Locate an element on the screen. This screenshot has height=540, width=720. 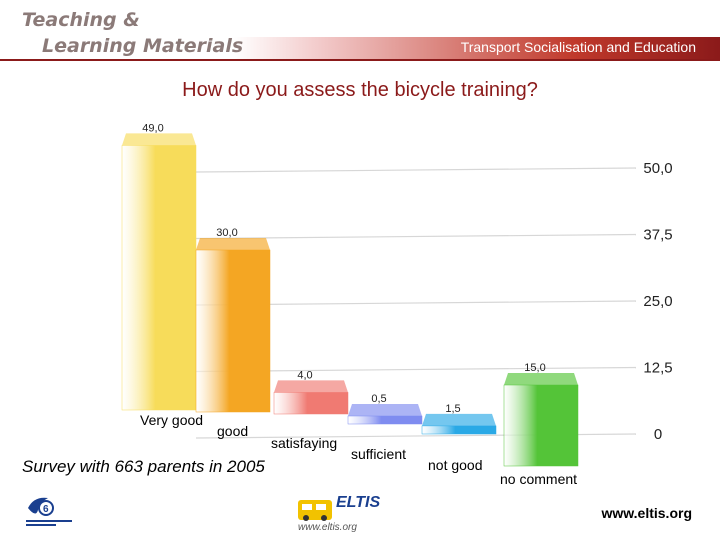
y-tick-label: 50,0 is located at coordinates (657, 168).